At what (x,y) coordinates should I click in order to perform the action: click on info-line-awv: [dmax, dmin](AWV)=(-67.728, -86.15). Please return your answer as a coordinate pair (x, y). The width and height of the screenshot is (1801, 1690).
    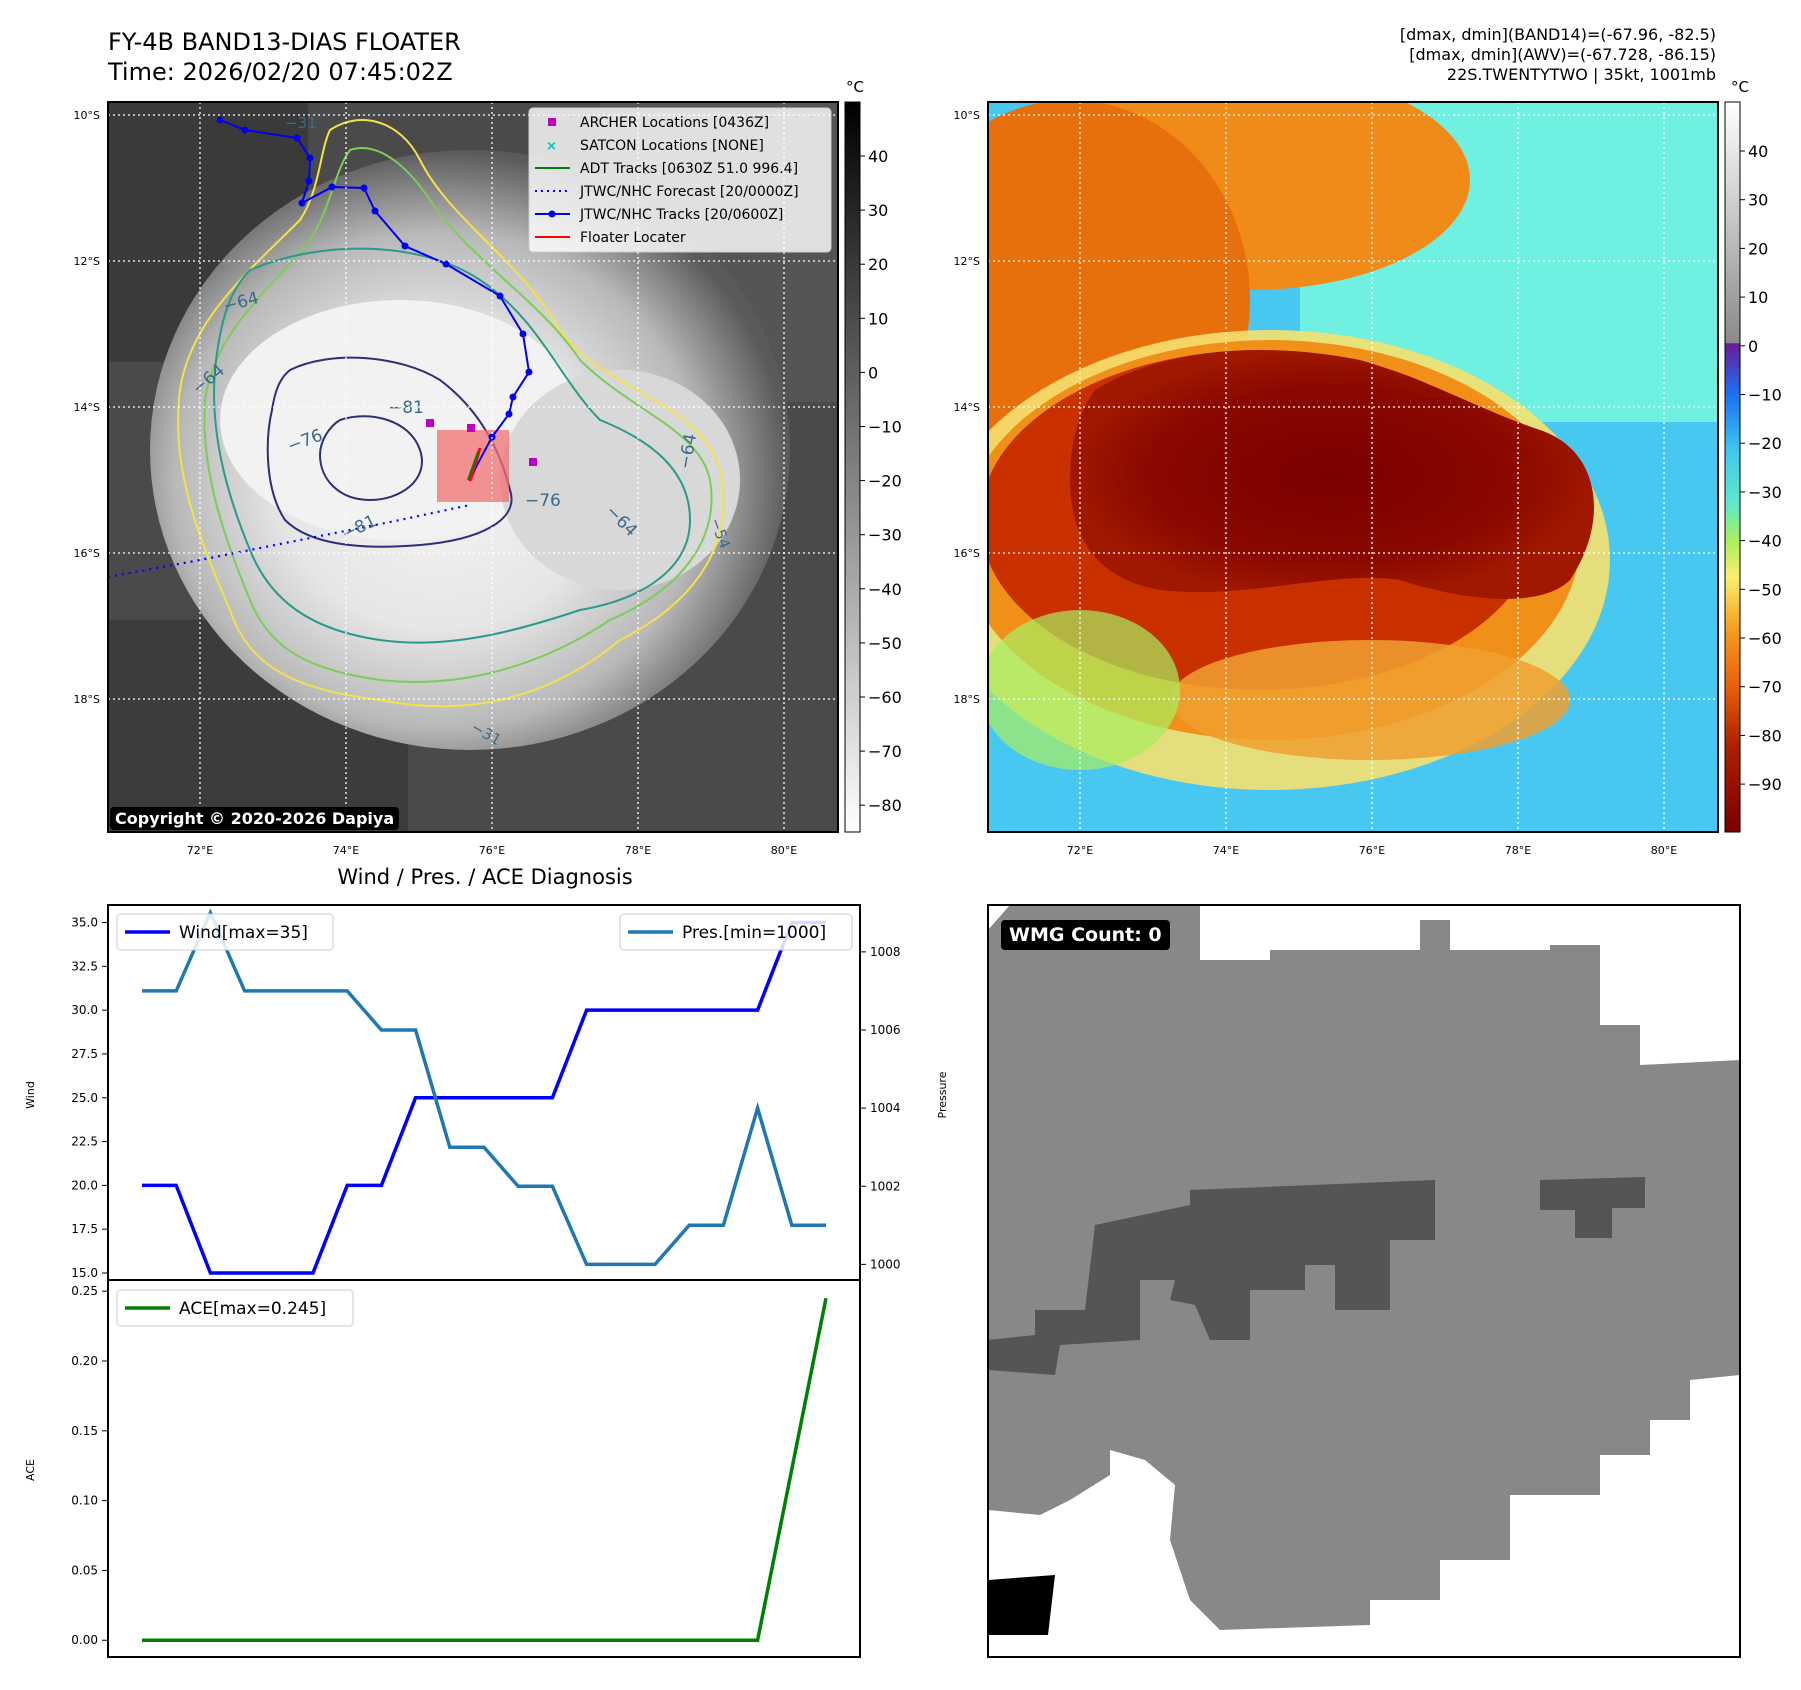
    Looking at the image, I should click on (1562, 54).